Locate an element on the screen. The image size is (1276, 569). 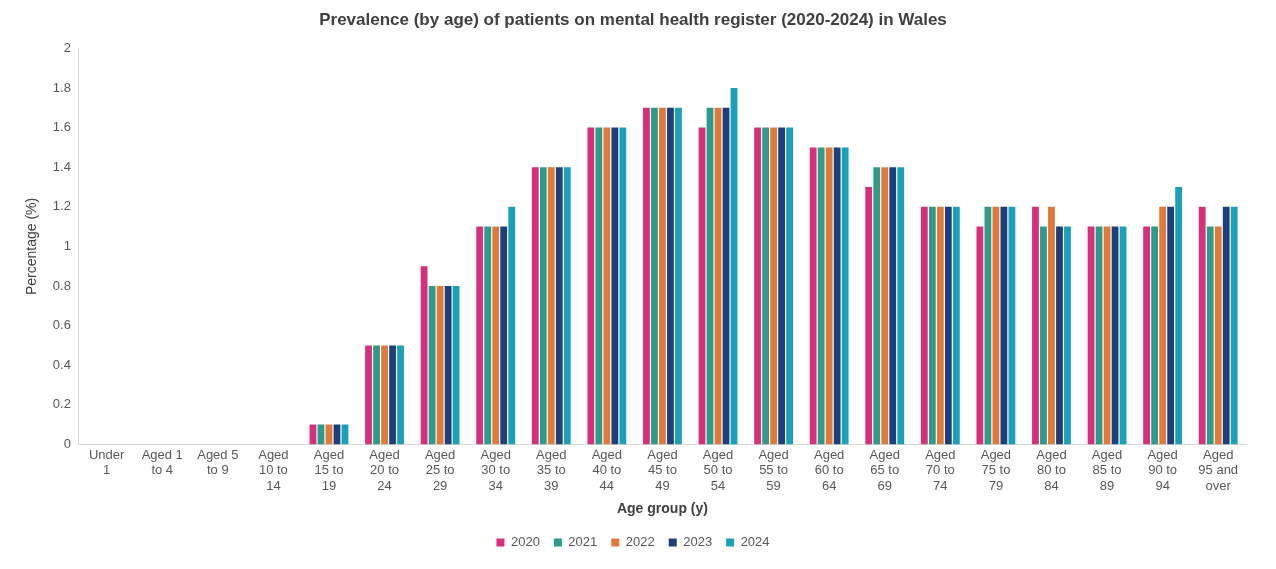
x-tick-label: Aged 30 to 34 is located at coordinates (495, 469).